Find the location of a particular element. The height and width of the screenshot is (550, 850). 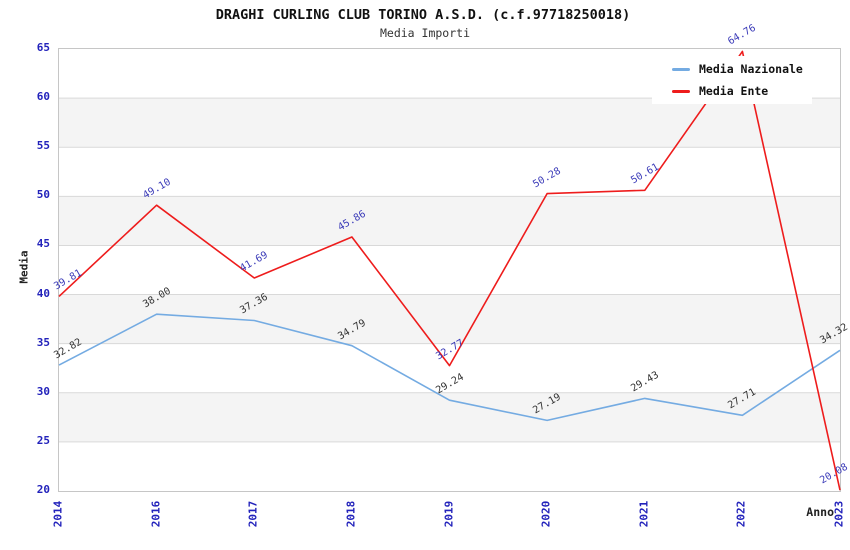

y-axis-title: Media is located at coordinates (24, 267).